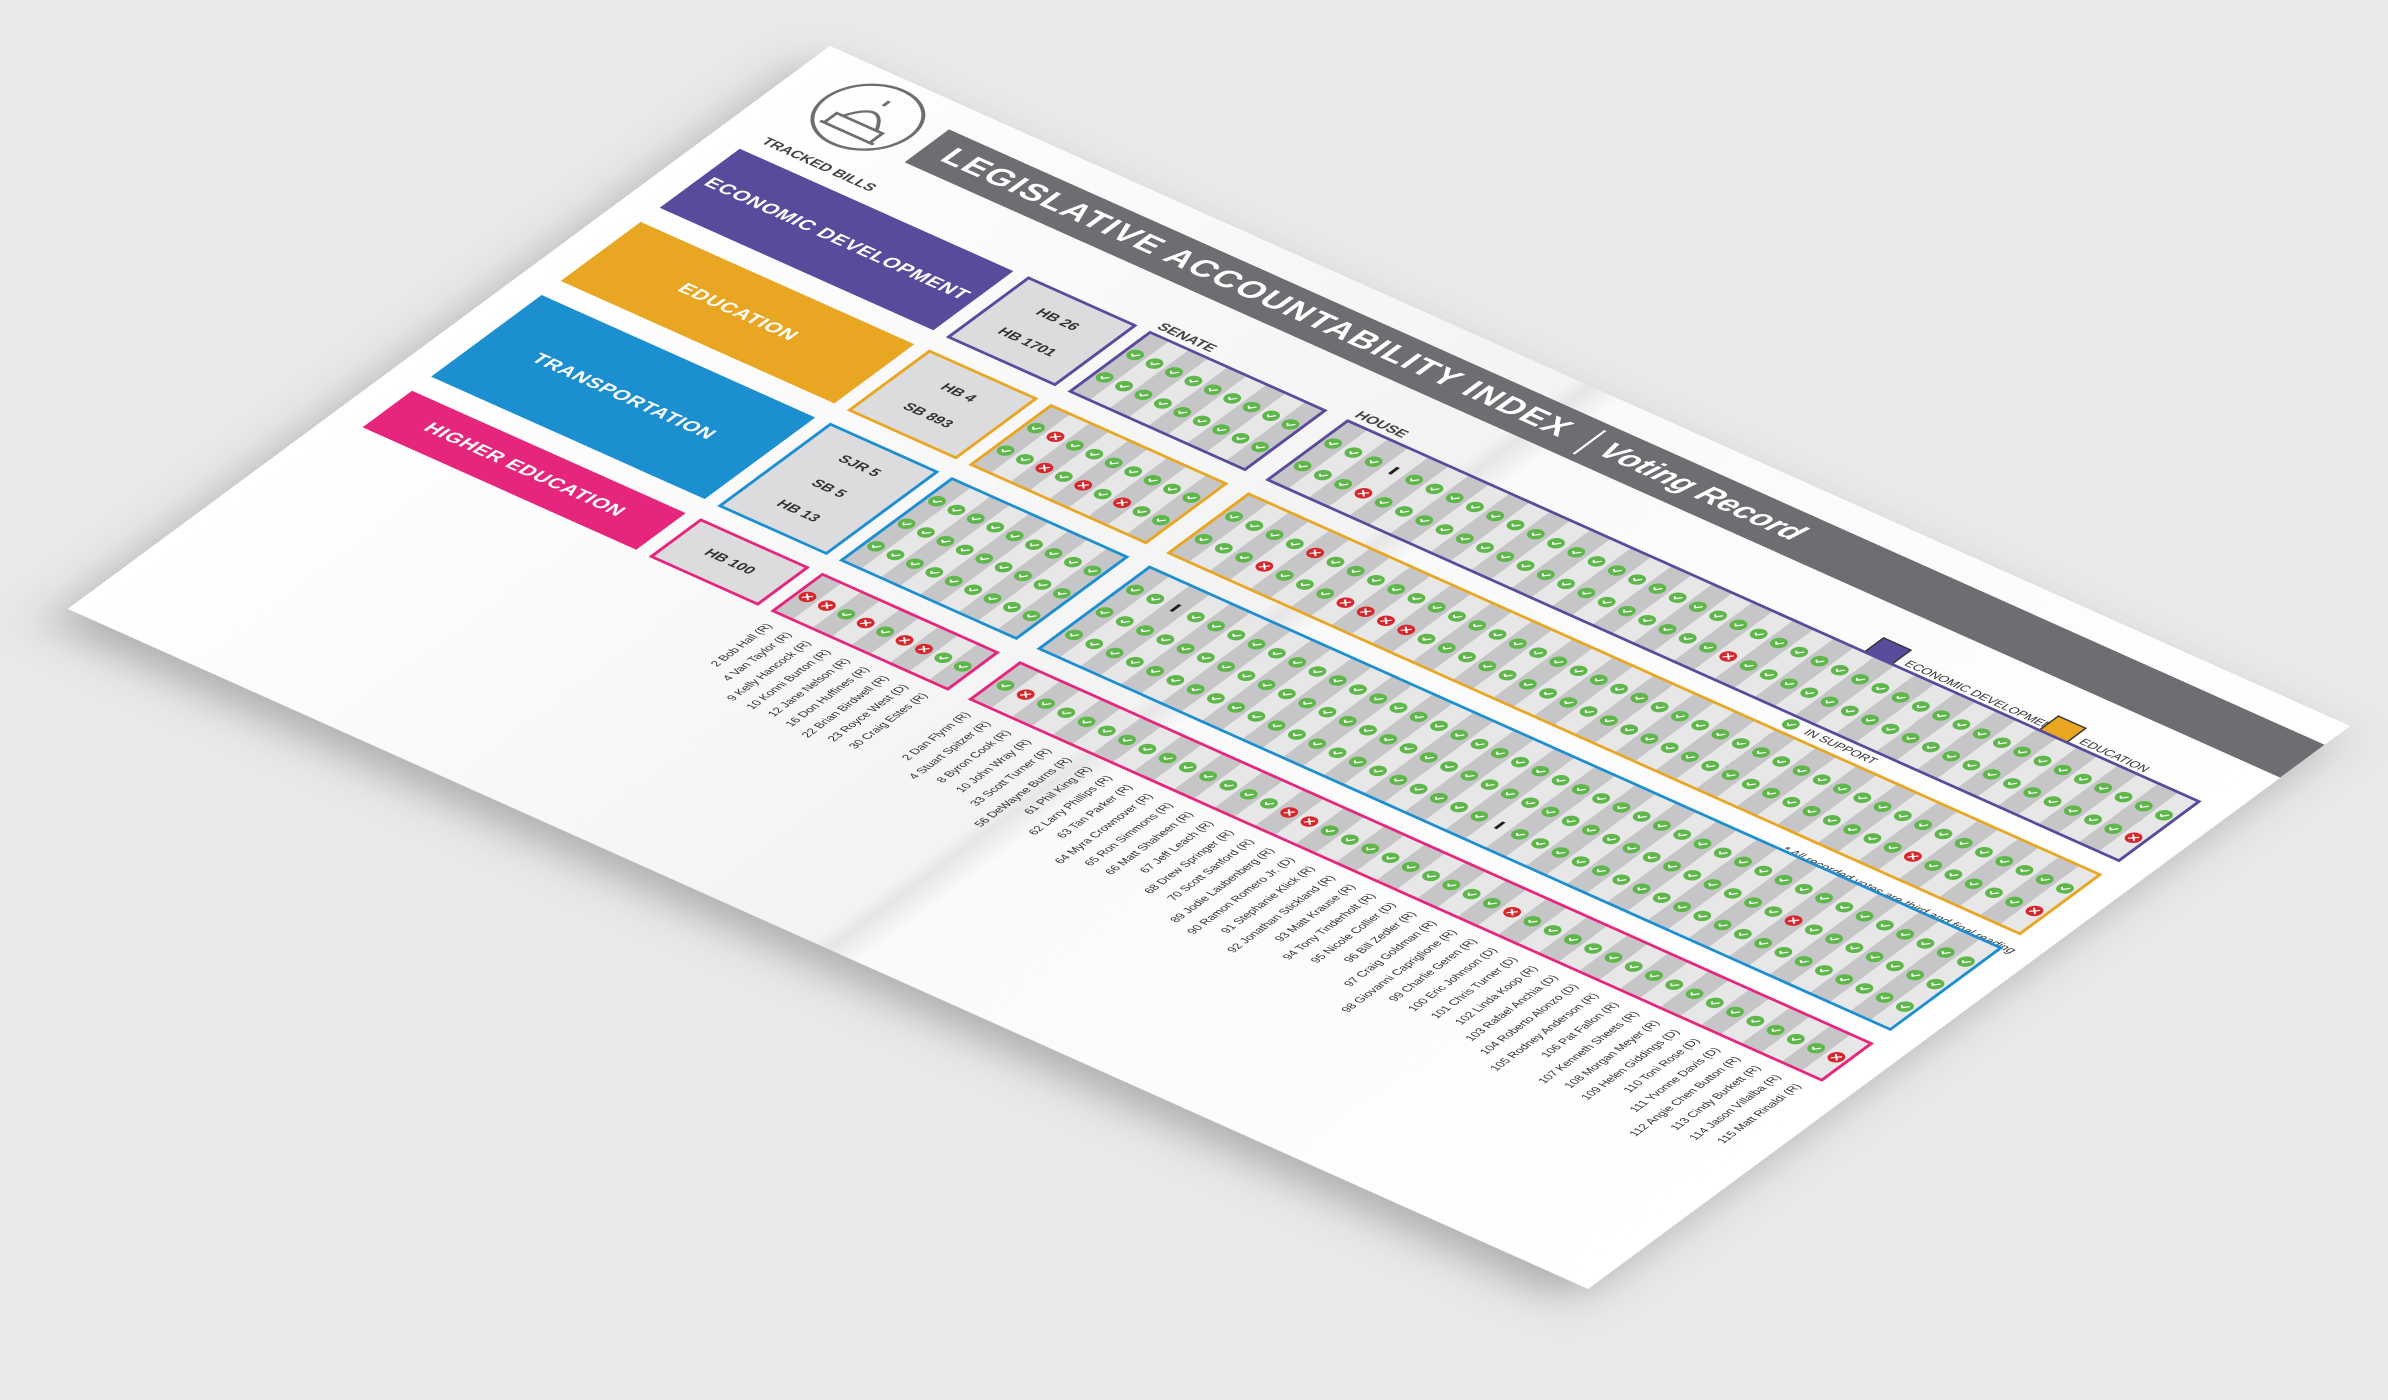  Describe the element at coordinates (623, 397) in the screenshot. I see `category-box` at that location.